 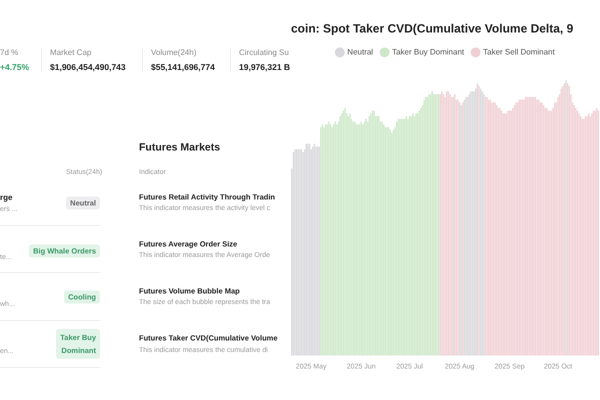 I want to click on text: +4.75%, so click(x=15, y=67).